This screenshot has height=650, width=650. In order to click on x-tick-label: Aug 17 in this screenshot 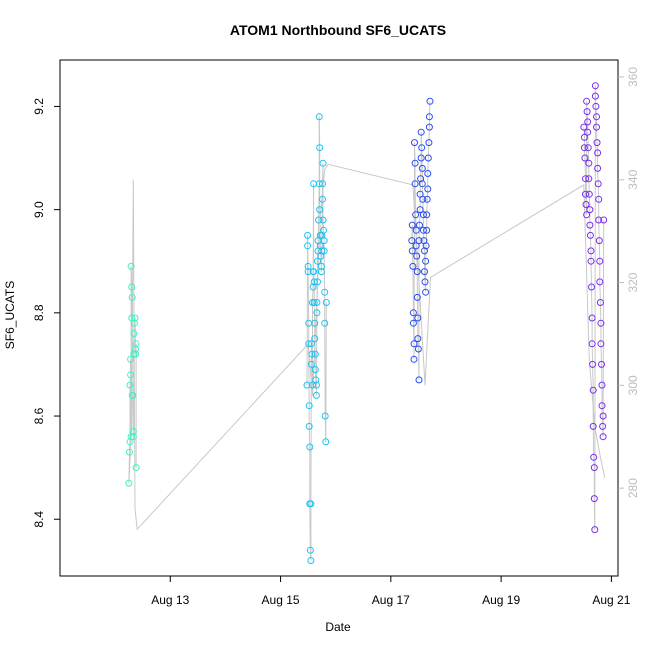, I will do `click(391, 600)`.